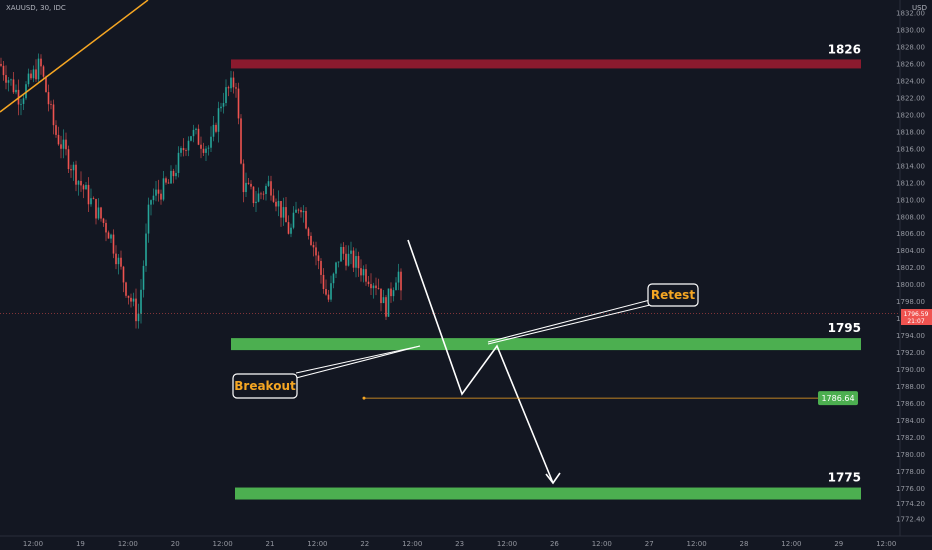  What do you see at coordinates (837, 398) in the screenshot?
I see `price-tag-label: 1786.64` at bounding box center [837, 398].